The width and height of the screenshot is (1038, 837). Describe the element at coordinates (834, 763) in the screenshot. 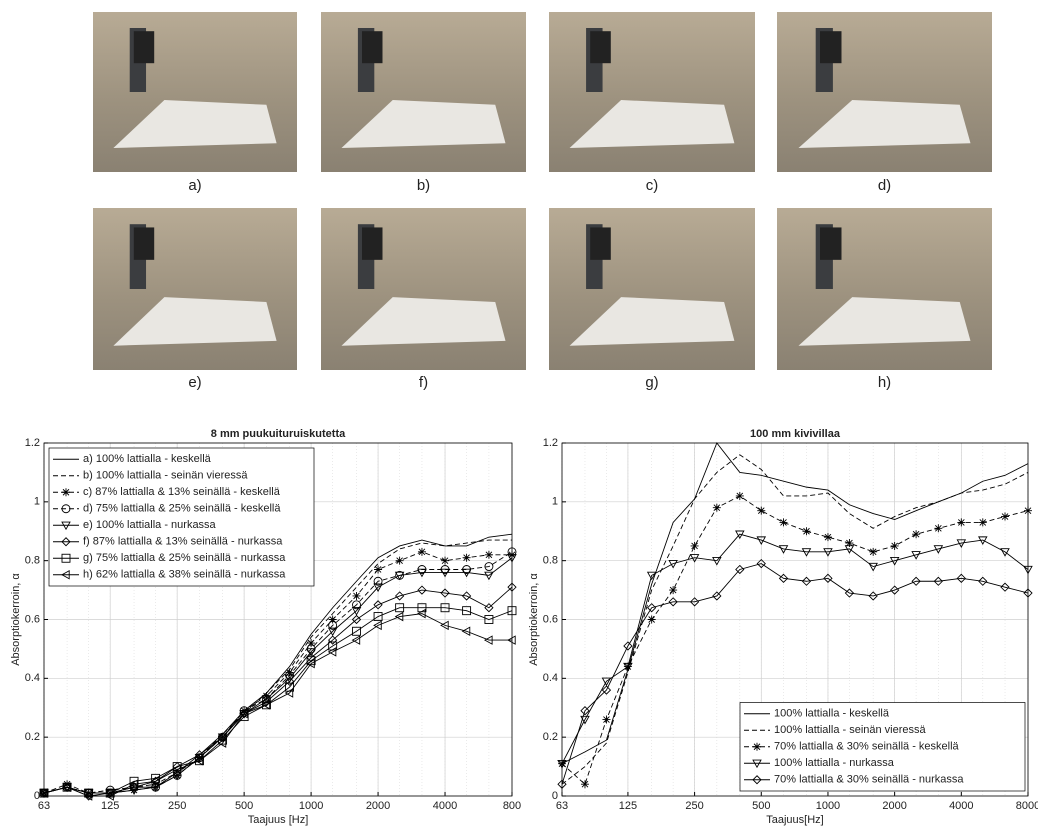

I see `legend-label: 100% lattialla - nurkassa` at that location.